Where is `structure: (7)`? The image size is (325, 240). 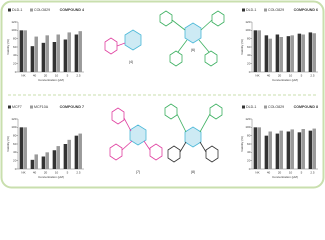 structure: (7) is located at coordinates (136, 140).